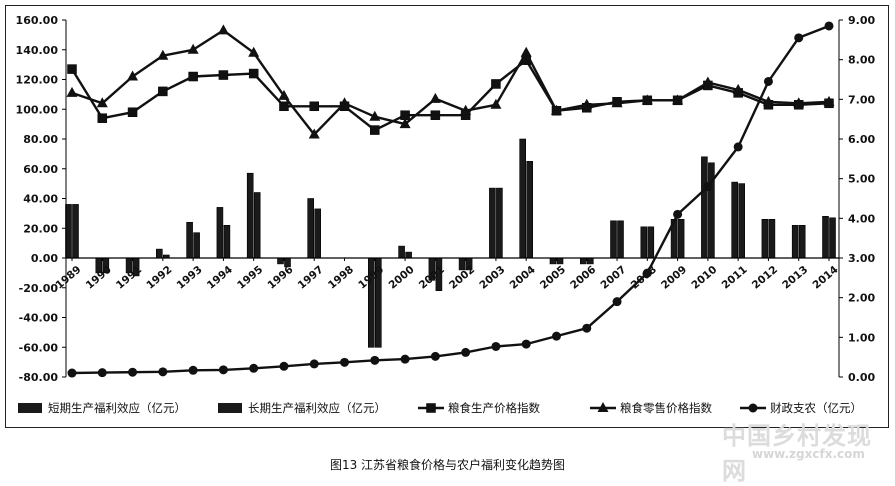 Image resolution: width=895 pixels, height=486 pixels. I want to click on bar-long-2003, so click(499, 223).